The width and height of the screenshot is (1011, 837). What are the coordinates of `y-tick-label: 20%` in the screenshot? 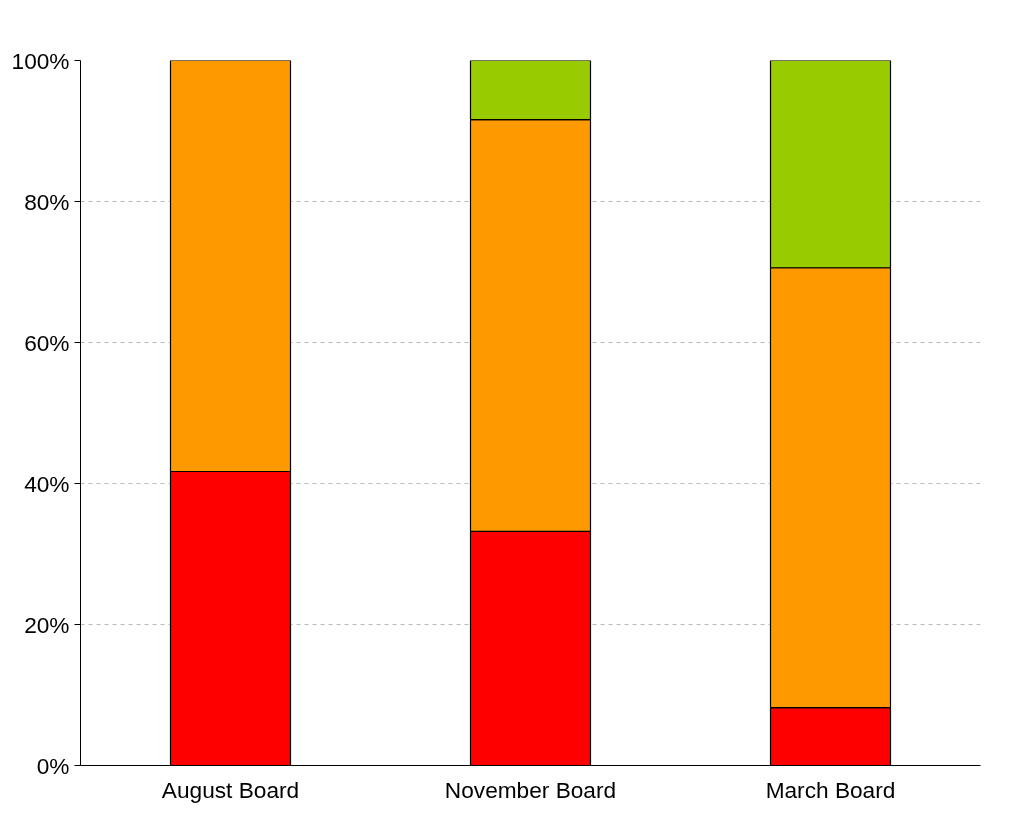 It's located at (47, 624).